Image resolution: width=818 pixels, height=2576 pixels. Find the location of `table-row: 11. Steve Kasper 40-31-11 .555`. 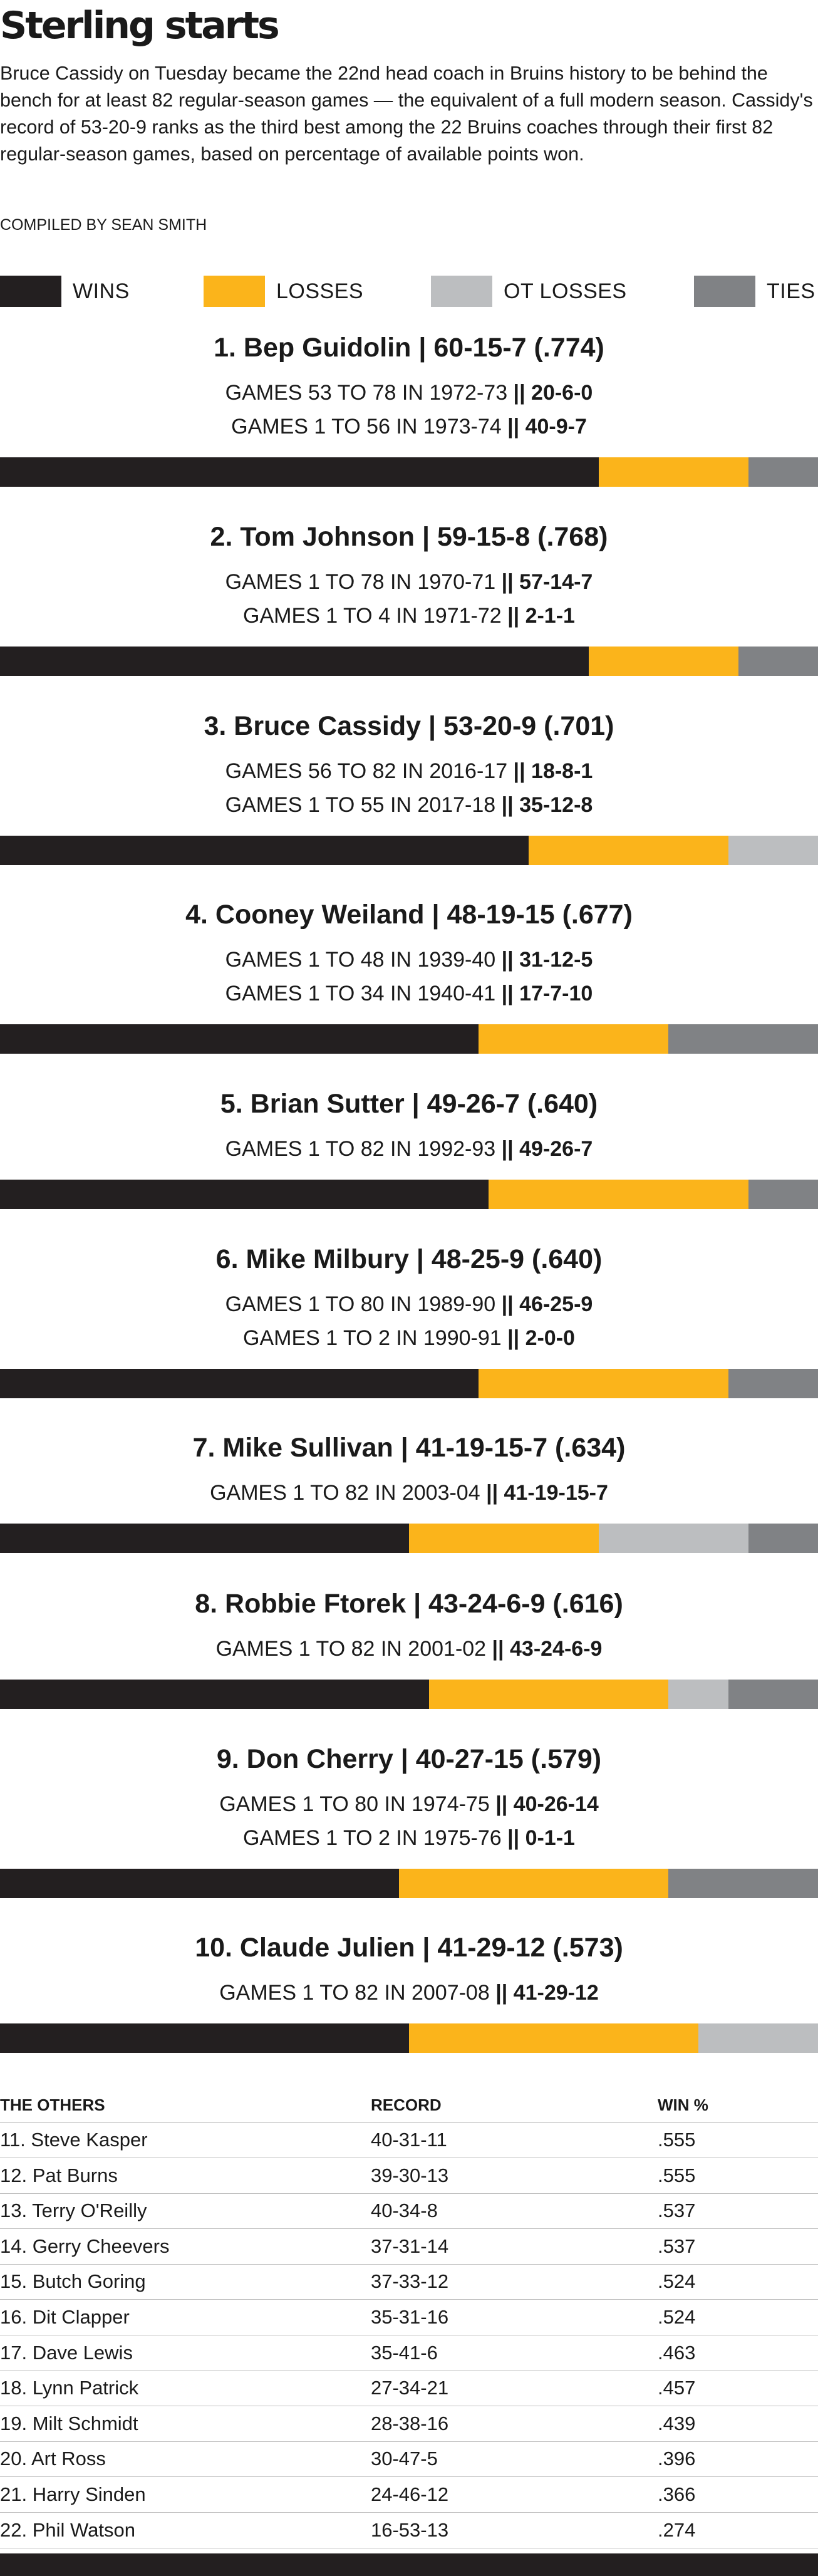

table-row: 11. Steve Kasper 40-31-11 .555 is located at coordinates (409, 2140).